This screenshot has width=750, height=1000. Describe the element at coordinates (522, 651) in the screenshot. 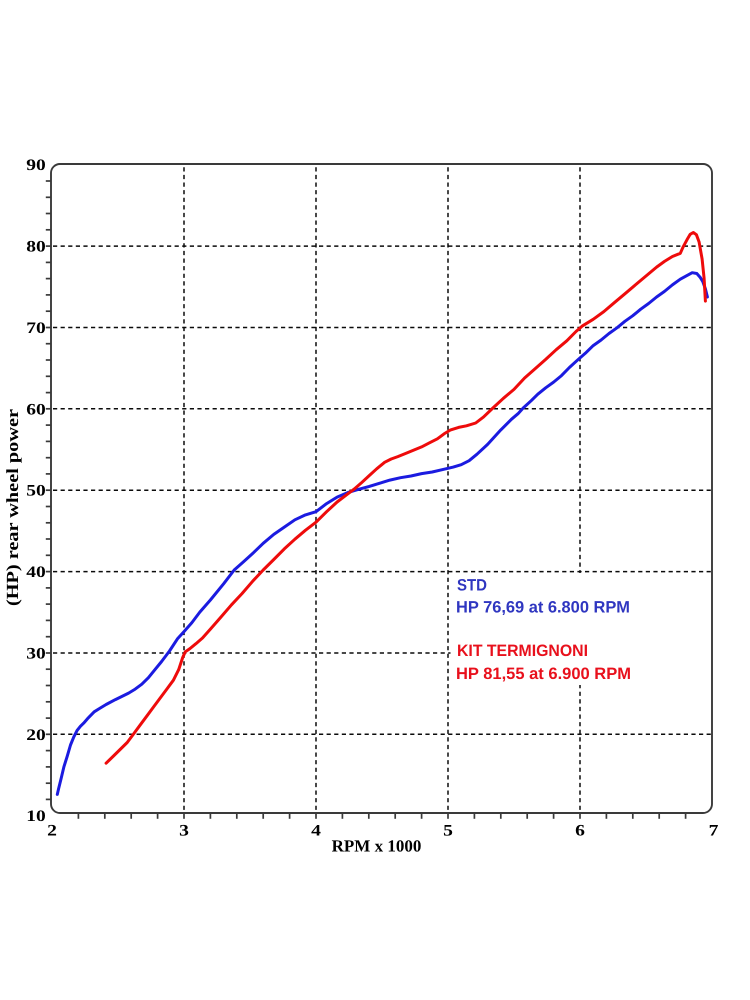

I see `svg-text: KIT TERMIGNONI` at that location.